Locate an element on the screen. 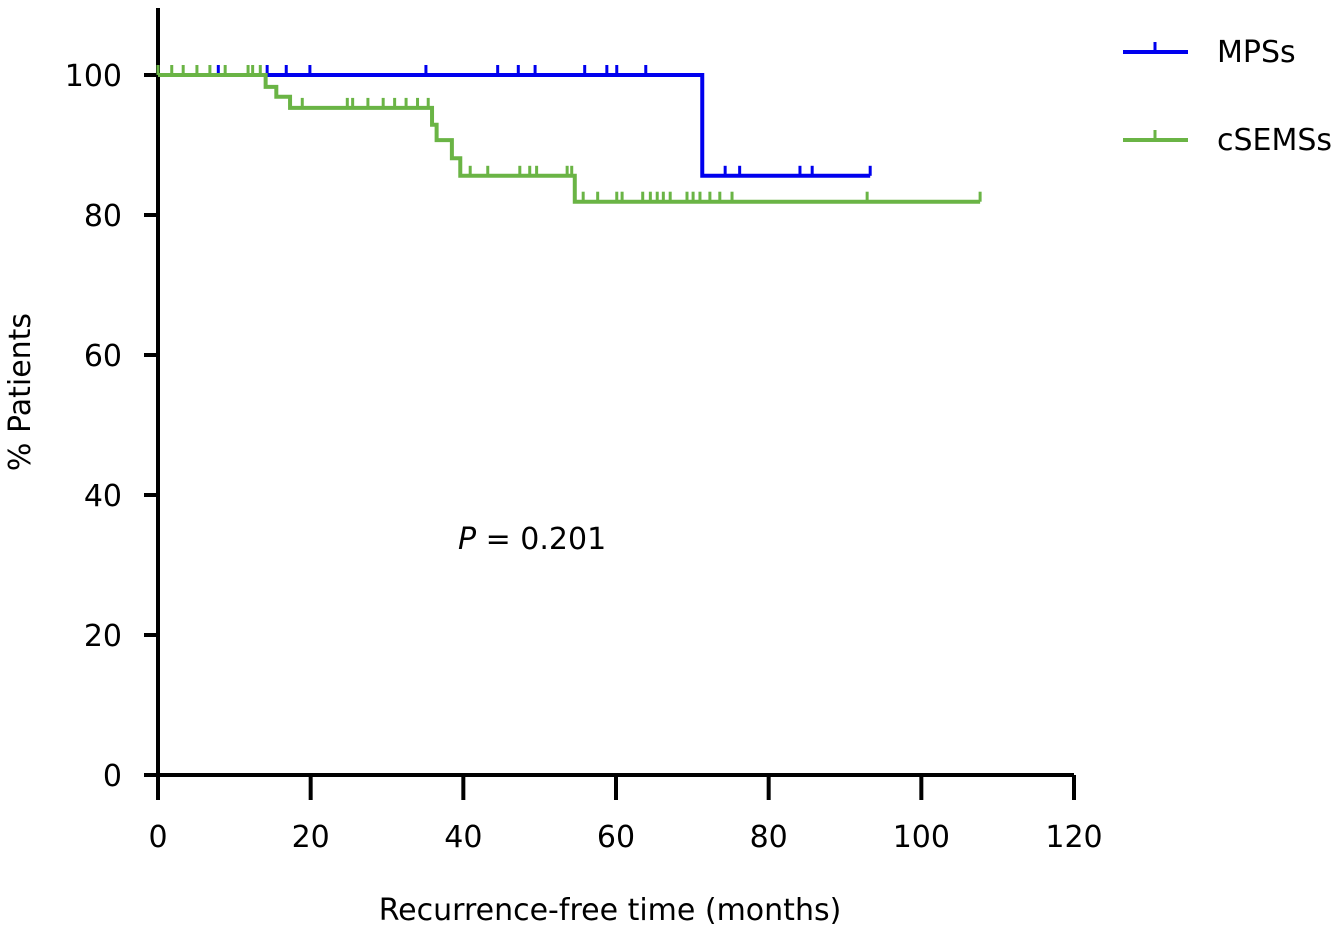 This screenshot has height=932, width=1339. legend-label: MPSs is located at coordinates (1256, 52).